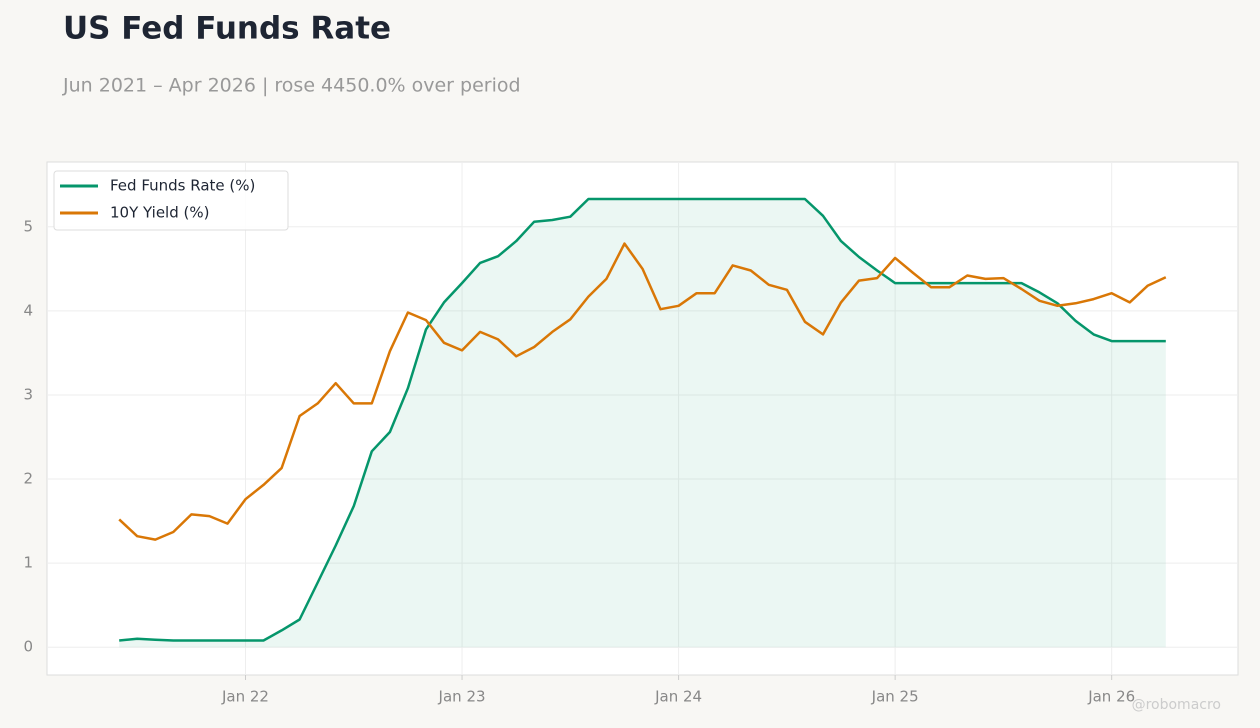 This screenshot has width=1260, height=728. What do you see at coordinates (1176, 705) in the screenshot?
I see `watermark: @robomacro` at bounding box center [1176, 705].